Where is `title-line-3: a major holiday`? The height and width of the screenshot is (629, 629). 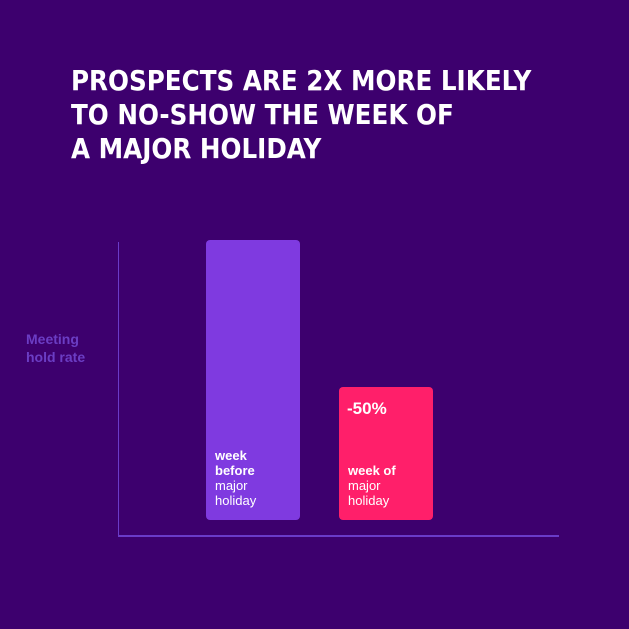
title-line-3: a major holiday is located at coordinates (196, 148).